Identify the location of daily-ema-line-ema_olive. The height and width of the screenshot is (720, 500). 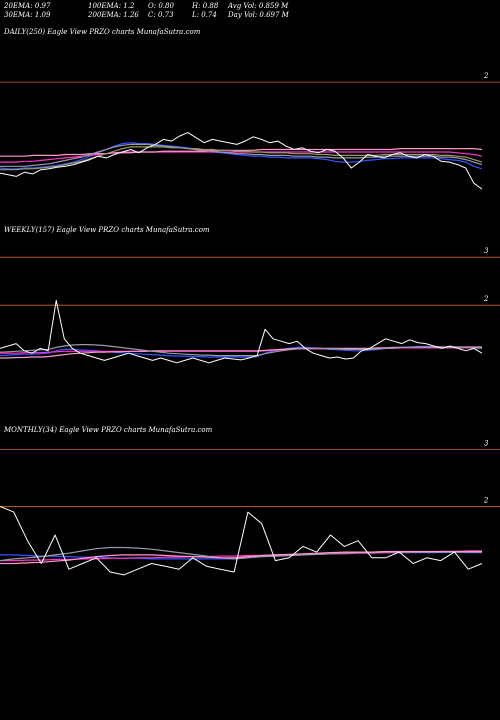
(241, 158).